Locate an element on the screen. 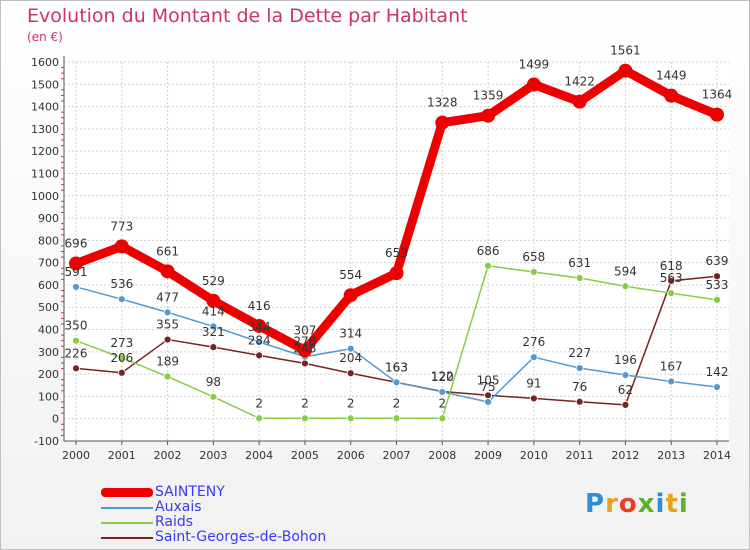 This screenshot has height=550, width=750. data-label: 414 is located at coordinates (213, 311).